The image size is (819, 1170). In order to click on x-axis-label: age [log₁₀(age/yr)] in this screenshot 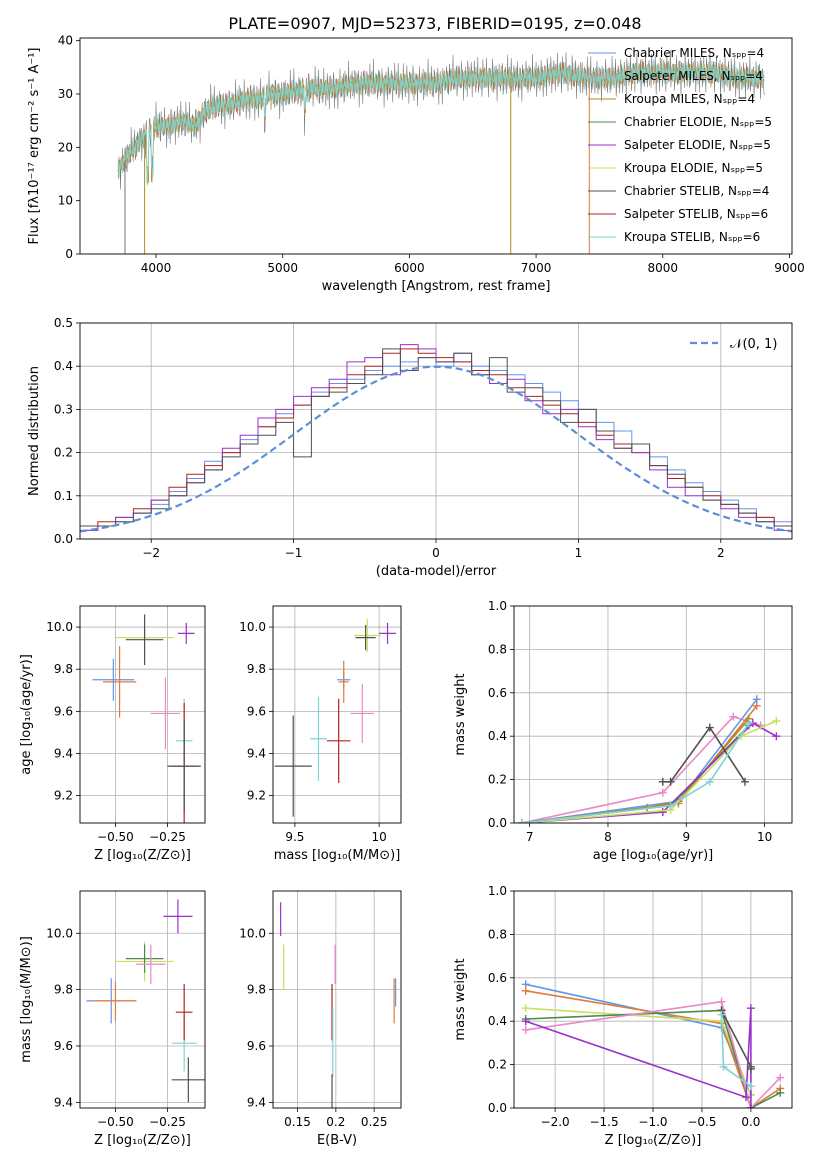, I will do `click(653, 855)`.